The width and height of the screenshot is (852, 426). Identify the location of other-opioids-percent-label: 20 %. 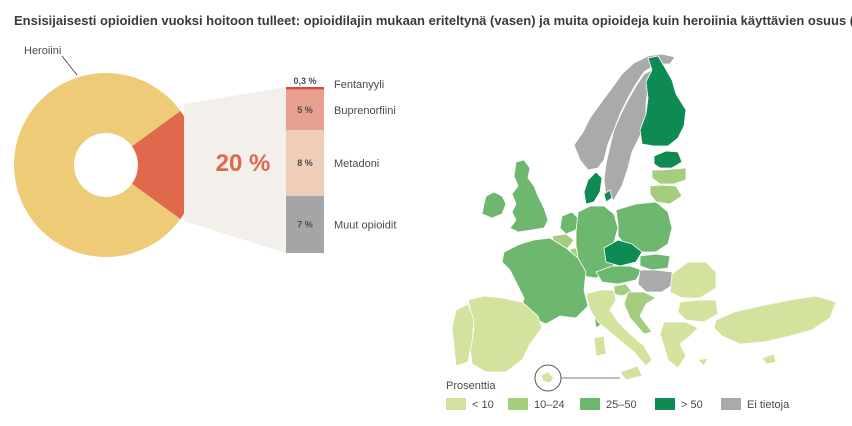
(243, 163).